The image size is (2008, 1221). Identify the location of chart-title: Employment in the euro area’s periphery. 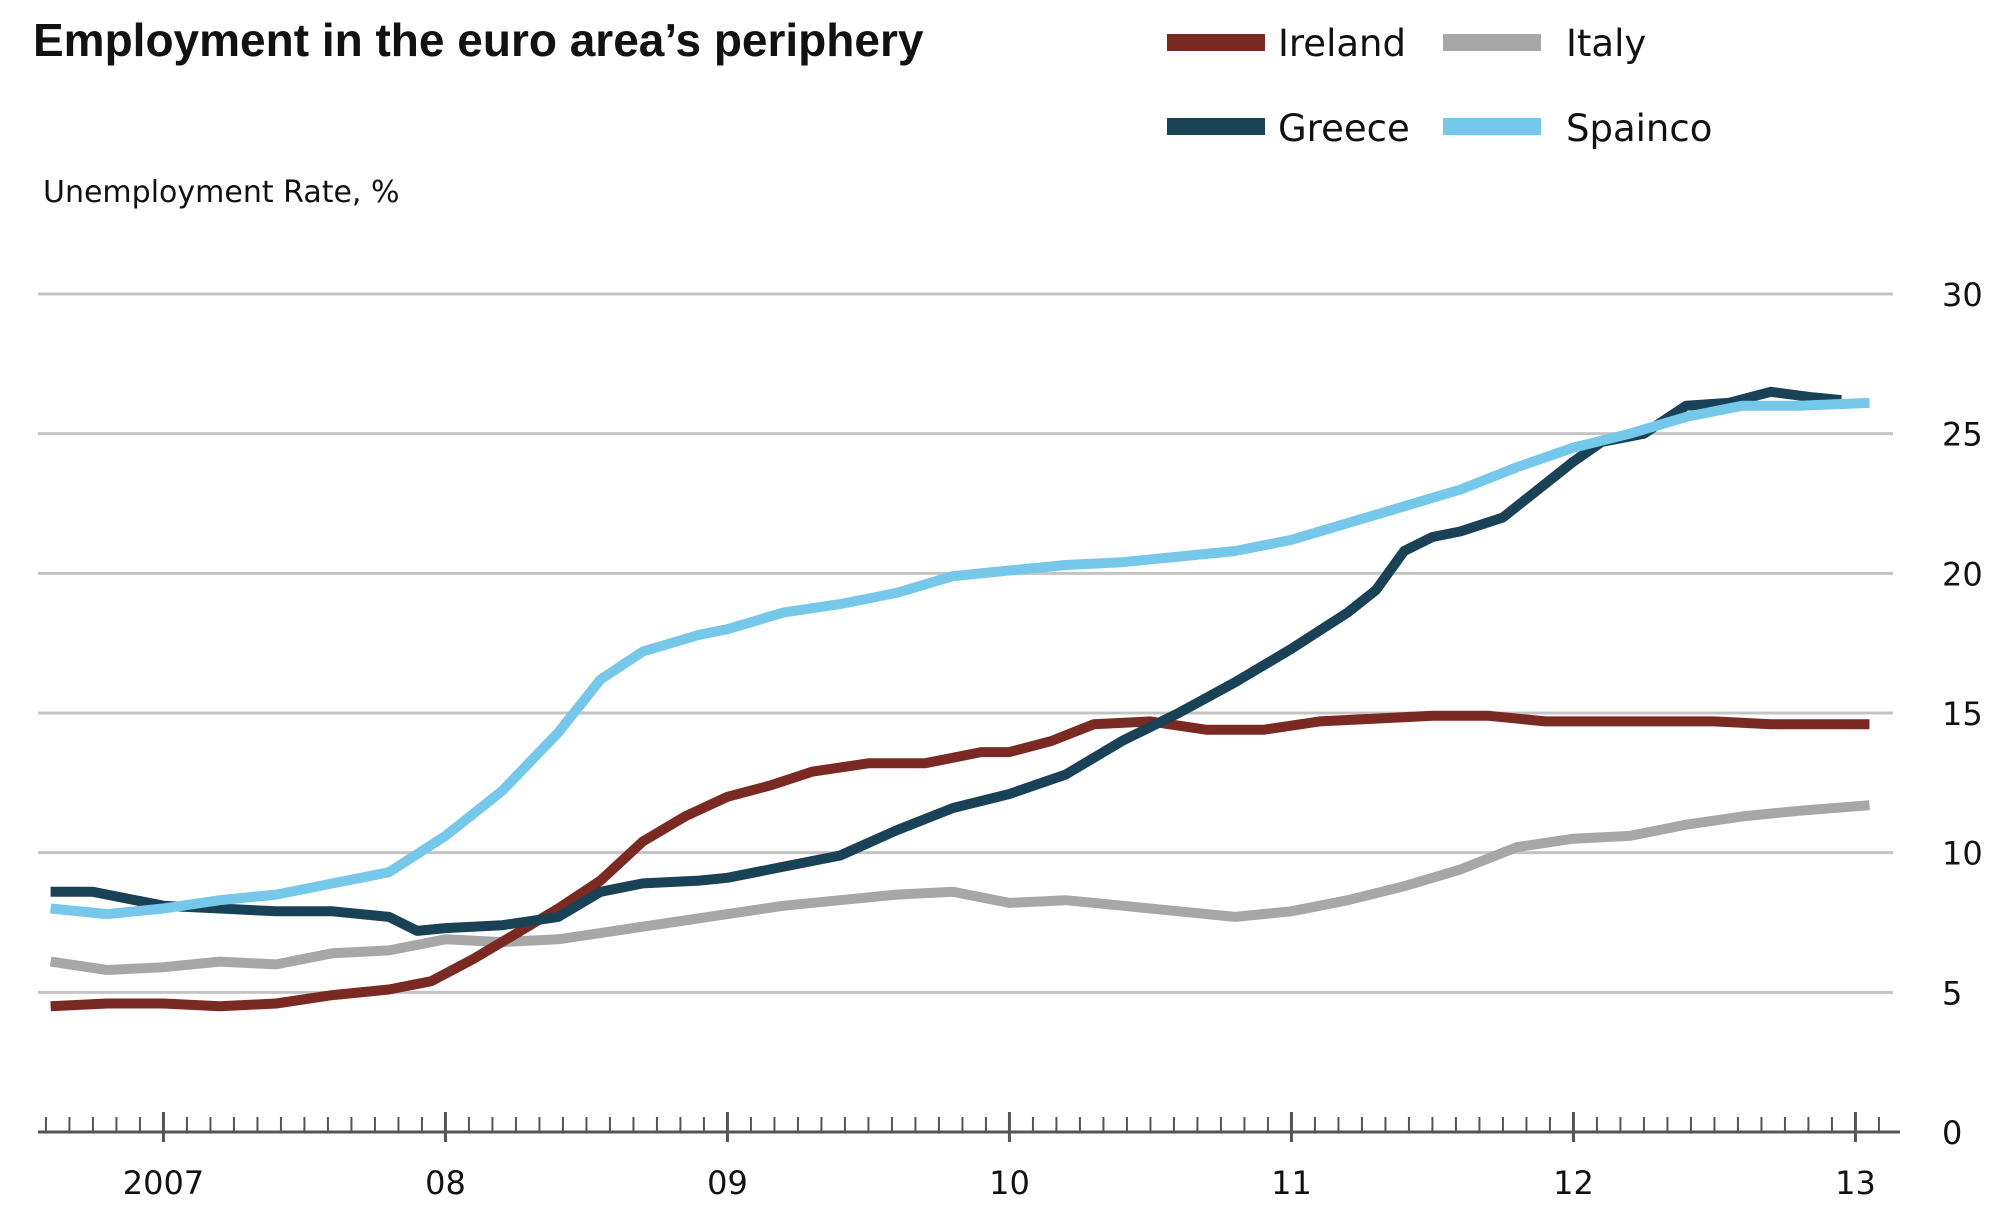
(478, 40).